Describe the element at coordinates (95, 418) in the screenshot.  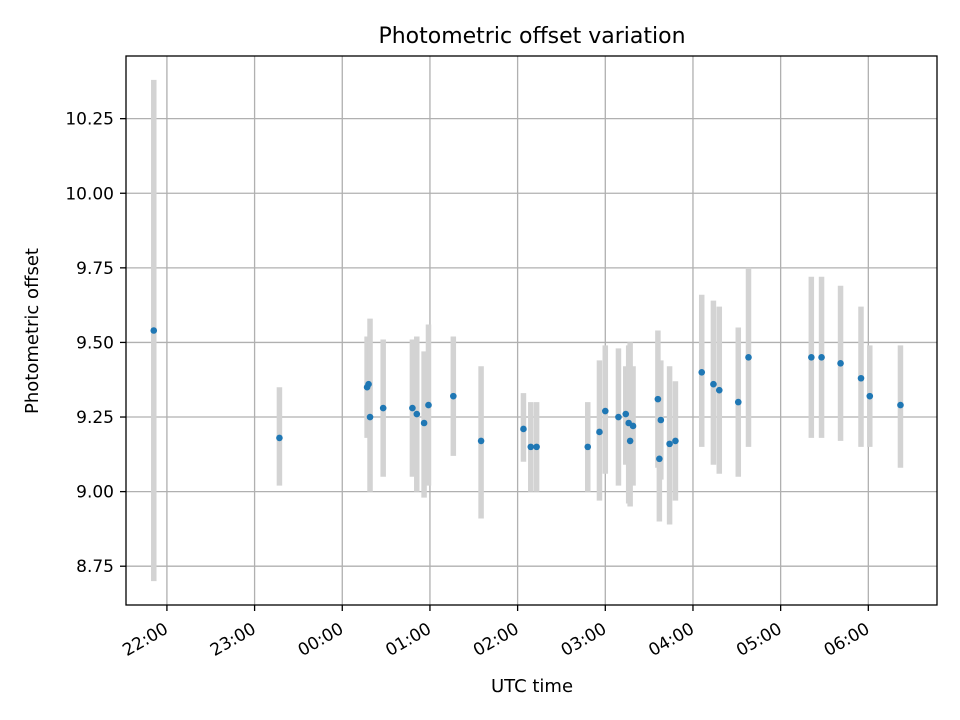
I see `y-tick-label: 9.25` at that location.